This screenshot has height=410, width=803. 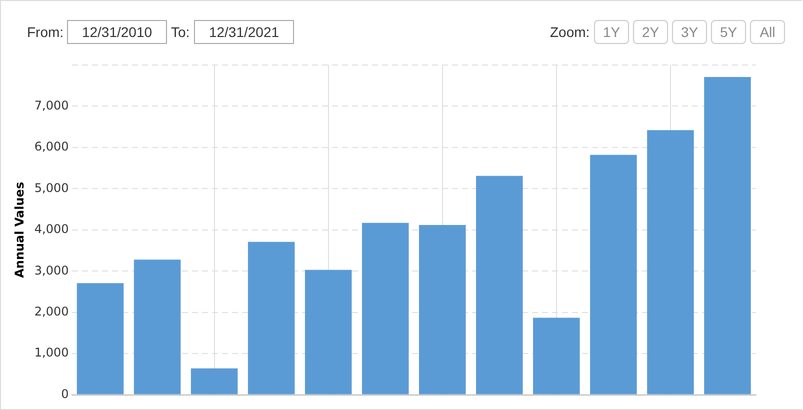 What do you see at coordinates (65, 393) in the screenshot?
I see `y-tick-label: 0` at bounding box center [65, 393].